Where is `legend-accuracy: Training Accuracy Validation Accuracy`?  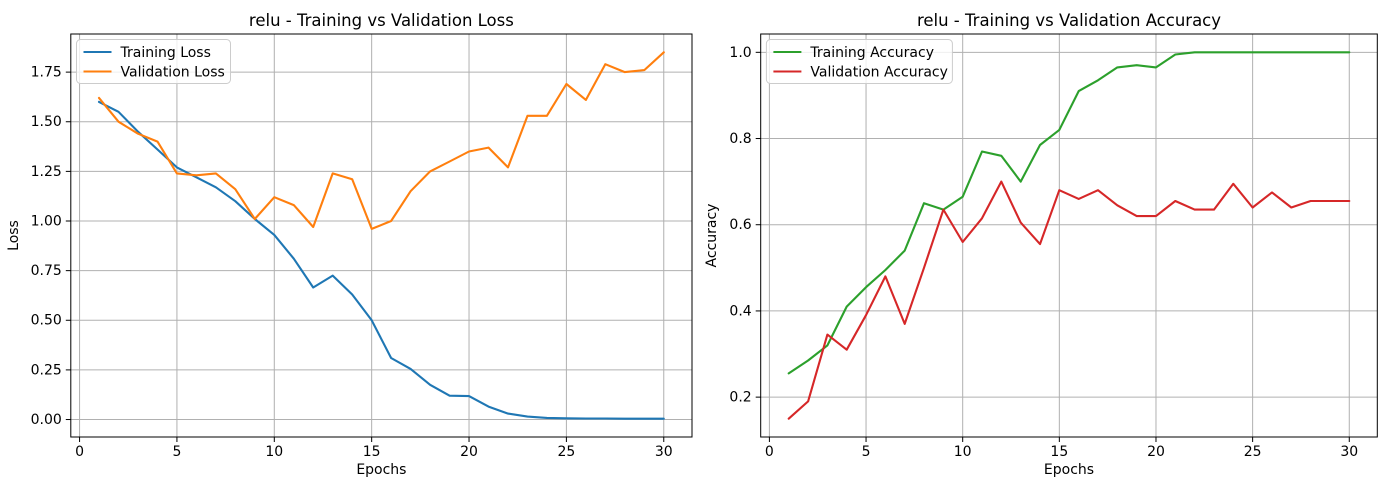 legend-accuracy: Training Accuracy Validation Accuracy is located at coordinates (859, 61).